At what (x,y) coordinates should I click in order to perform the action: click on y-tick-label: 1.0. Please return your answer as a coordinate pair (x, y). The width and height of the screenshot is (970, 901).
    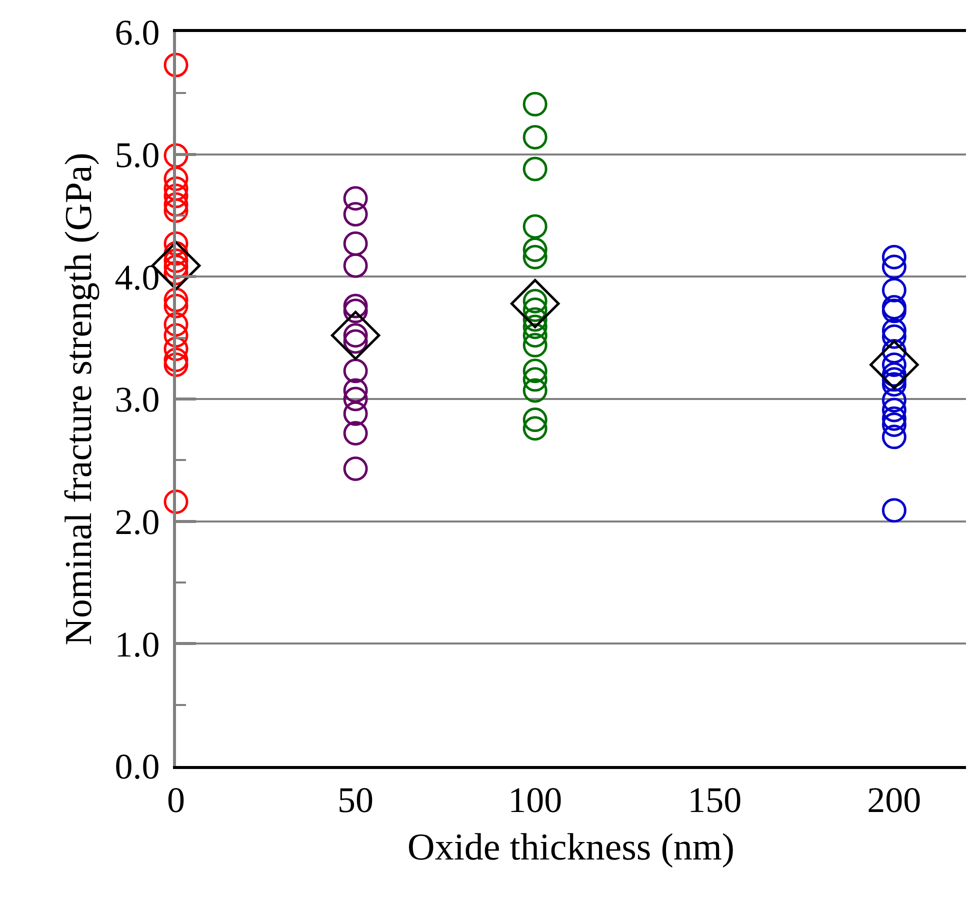
    Looking at the image, I should click on (137, 644).